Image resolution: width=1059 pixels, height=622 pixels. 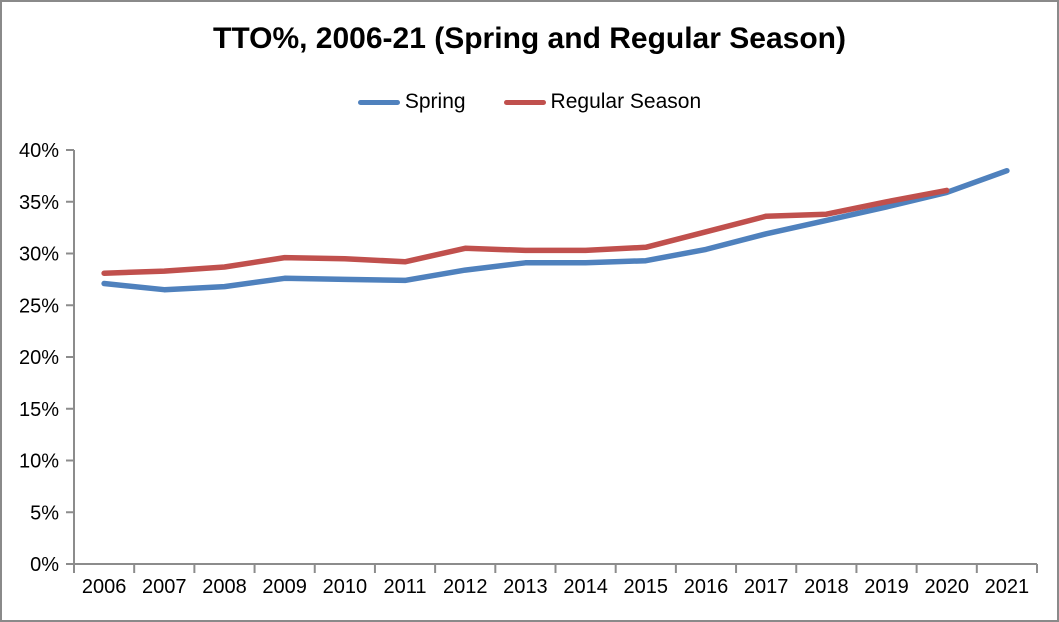 I want to click on y-axis-tick-label: 35%, so click(x=39, y=203).